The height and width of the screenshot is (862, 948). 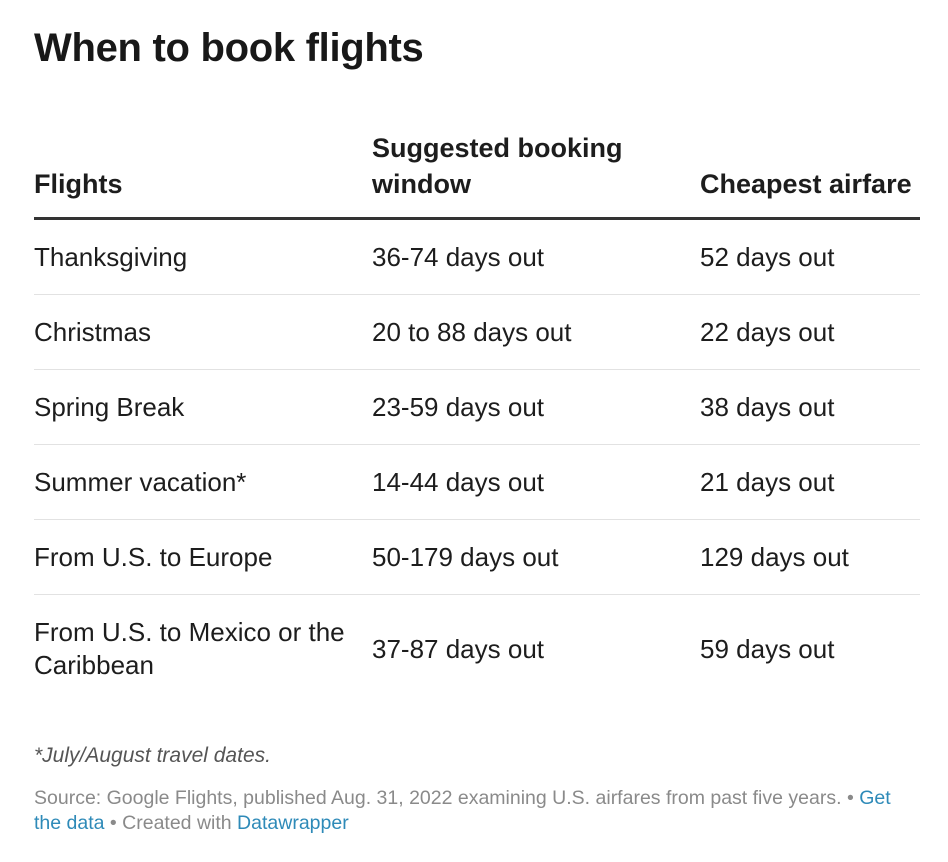 What do you see at coordinates (458, 648) in the screenshot?
I see `cell-booking-window: 37-87 days out` at bounding box center [458, 648].